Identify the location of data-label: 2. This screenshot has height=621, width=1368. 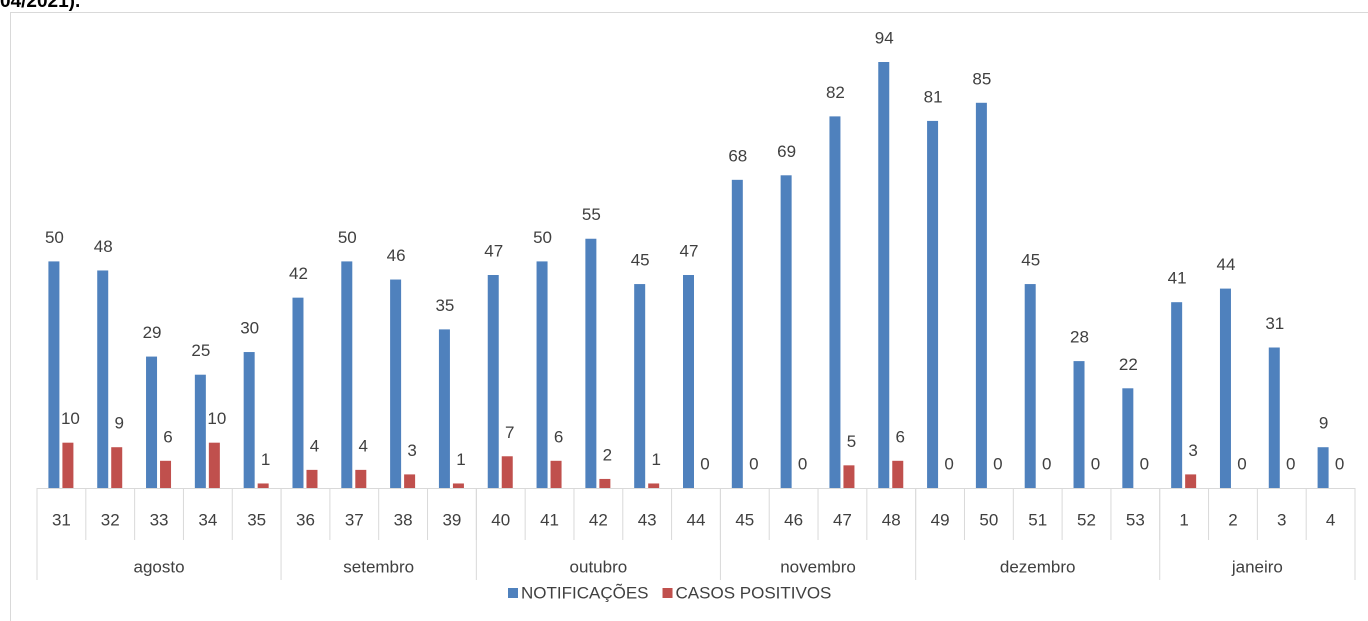
(607, 454).